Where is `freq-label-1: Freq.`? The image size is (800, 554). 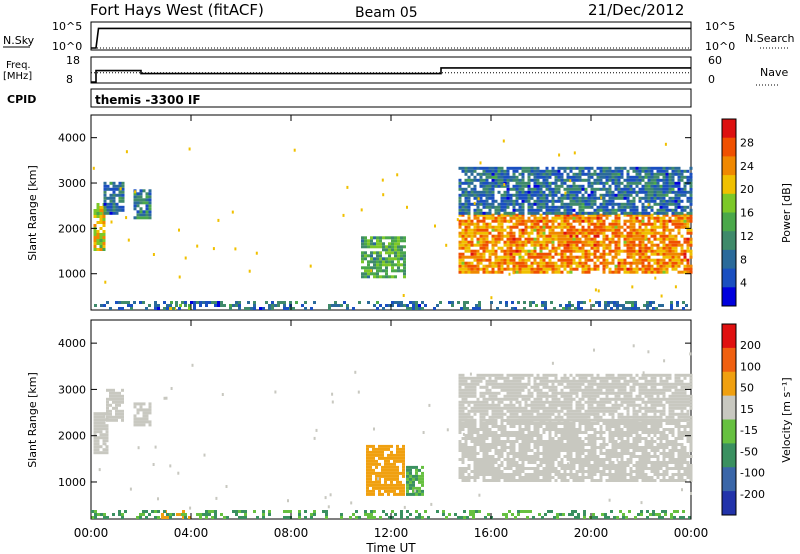 freq-label-1: Freq. is located at coordinates (18, 65).